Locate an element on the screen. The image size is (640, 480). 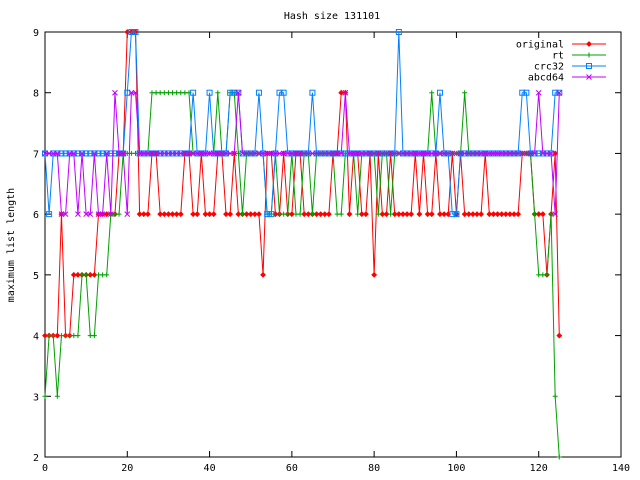
y-tick-label: 5 is located at coordinates (36, 276).